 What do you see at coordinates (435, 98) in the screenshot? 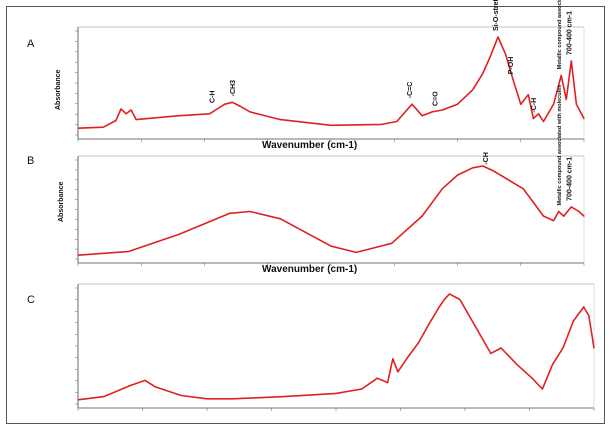
I see `panel-a-annotation: C=O` at bounding box center [435, 98].